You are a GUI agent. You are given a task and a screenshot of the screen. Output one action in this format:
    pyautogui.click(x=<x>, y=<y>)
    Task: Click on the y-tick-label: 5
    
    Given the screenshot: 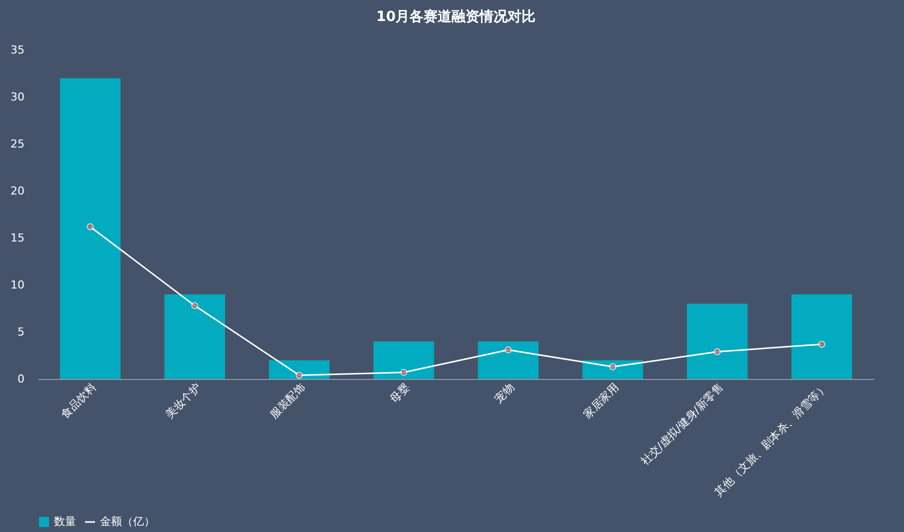 What is the action you would take?
    pyautogui.click(x=21, y=332)
    